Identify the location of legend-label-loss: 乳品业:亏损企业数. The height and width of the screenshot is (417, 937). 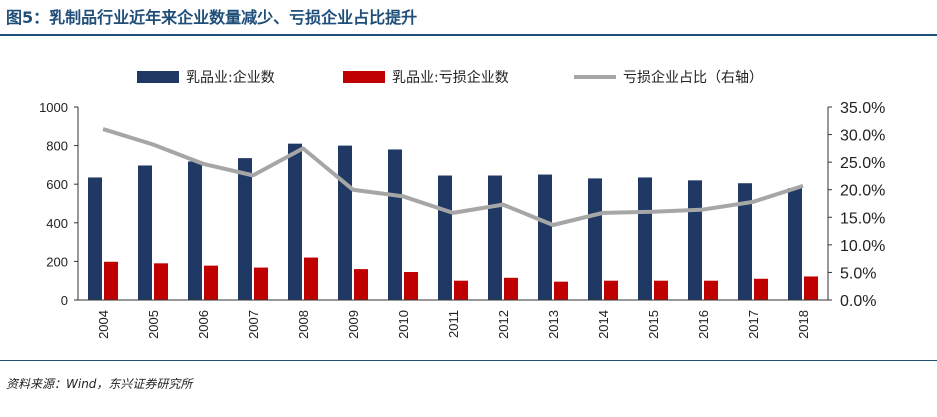
(450, 77).